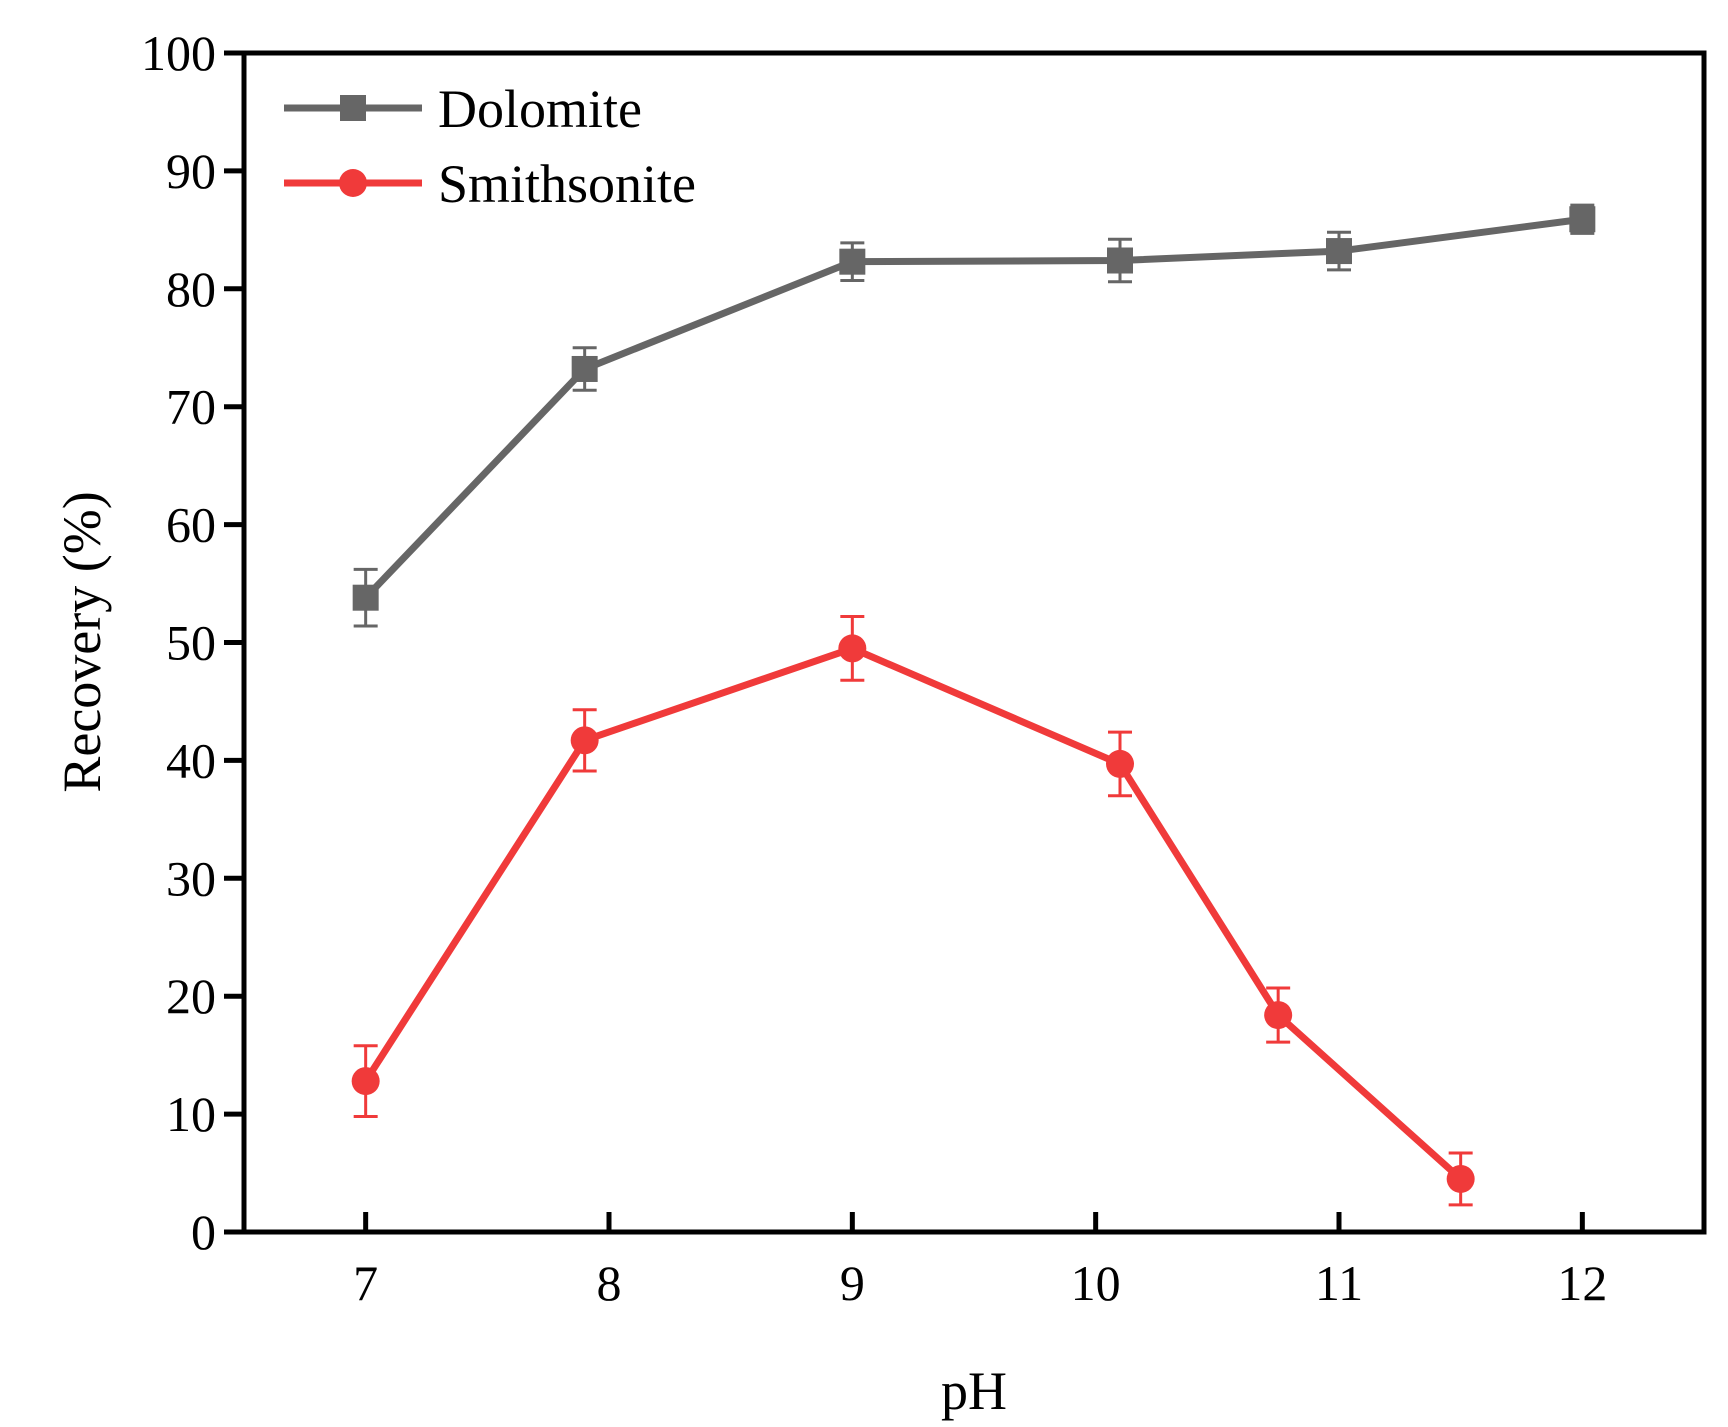 This screenshot has width=1728, height=1427. I want to click on x-tick-label: 10, so click(1096, 1283).